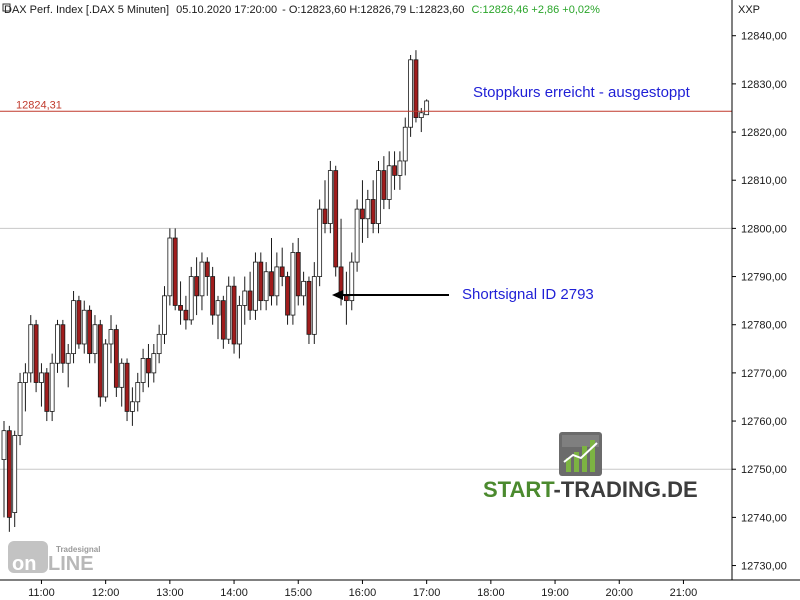  Describe the element at coordinates (764, 37) in the screenshot. I see `y-tick-label: 12840,00` at that location.